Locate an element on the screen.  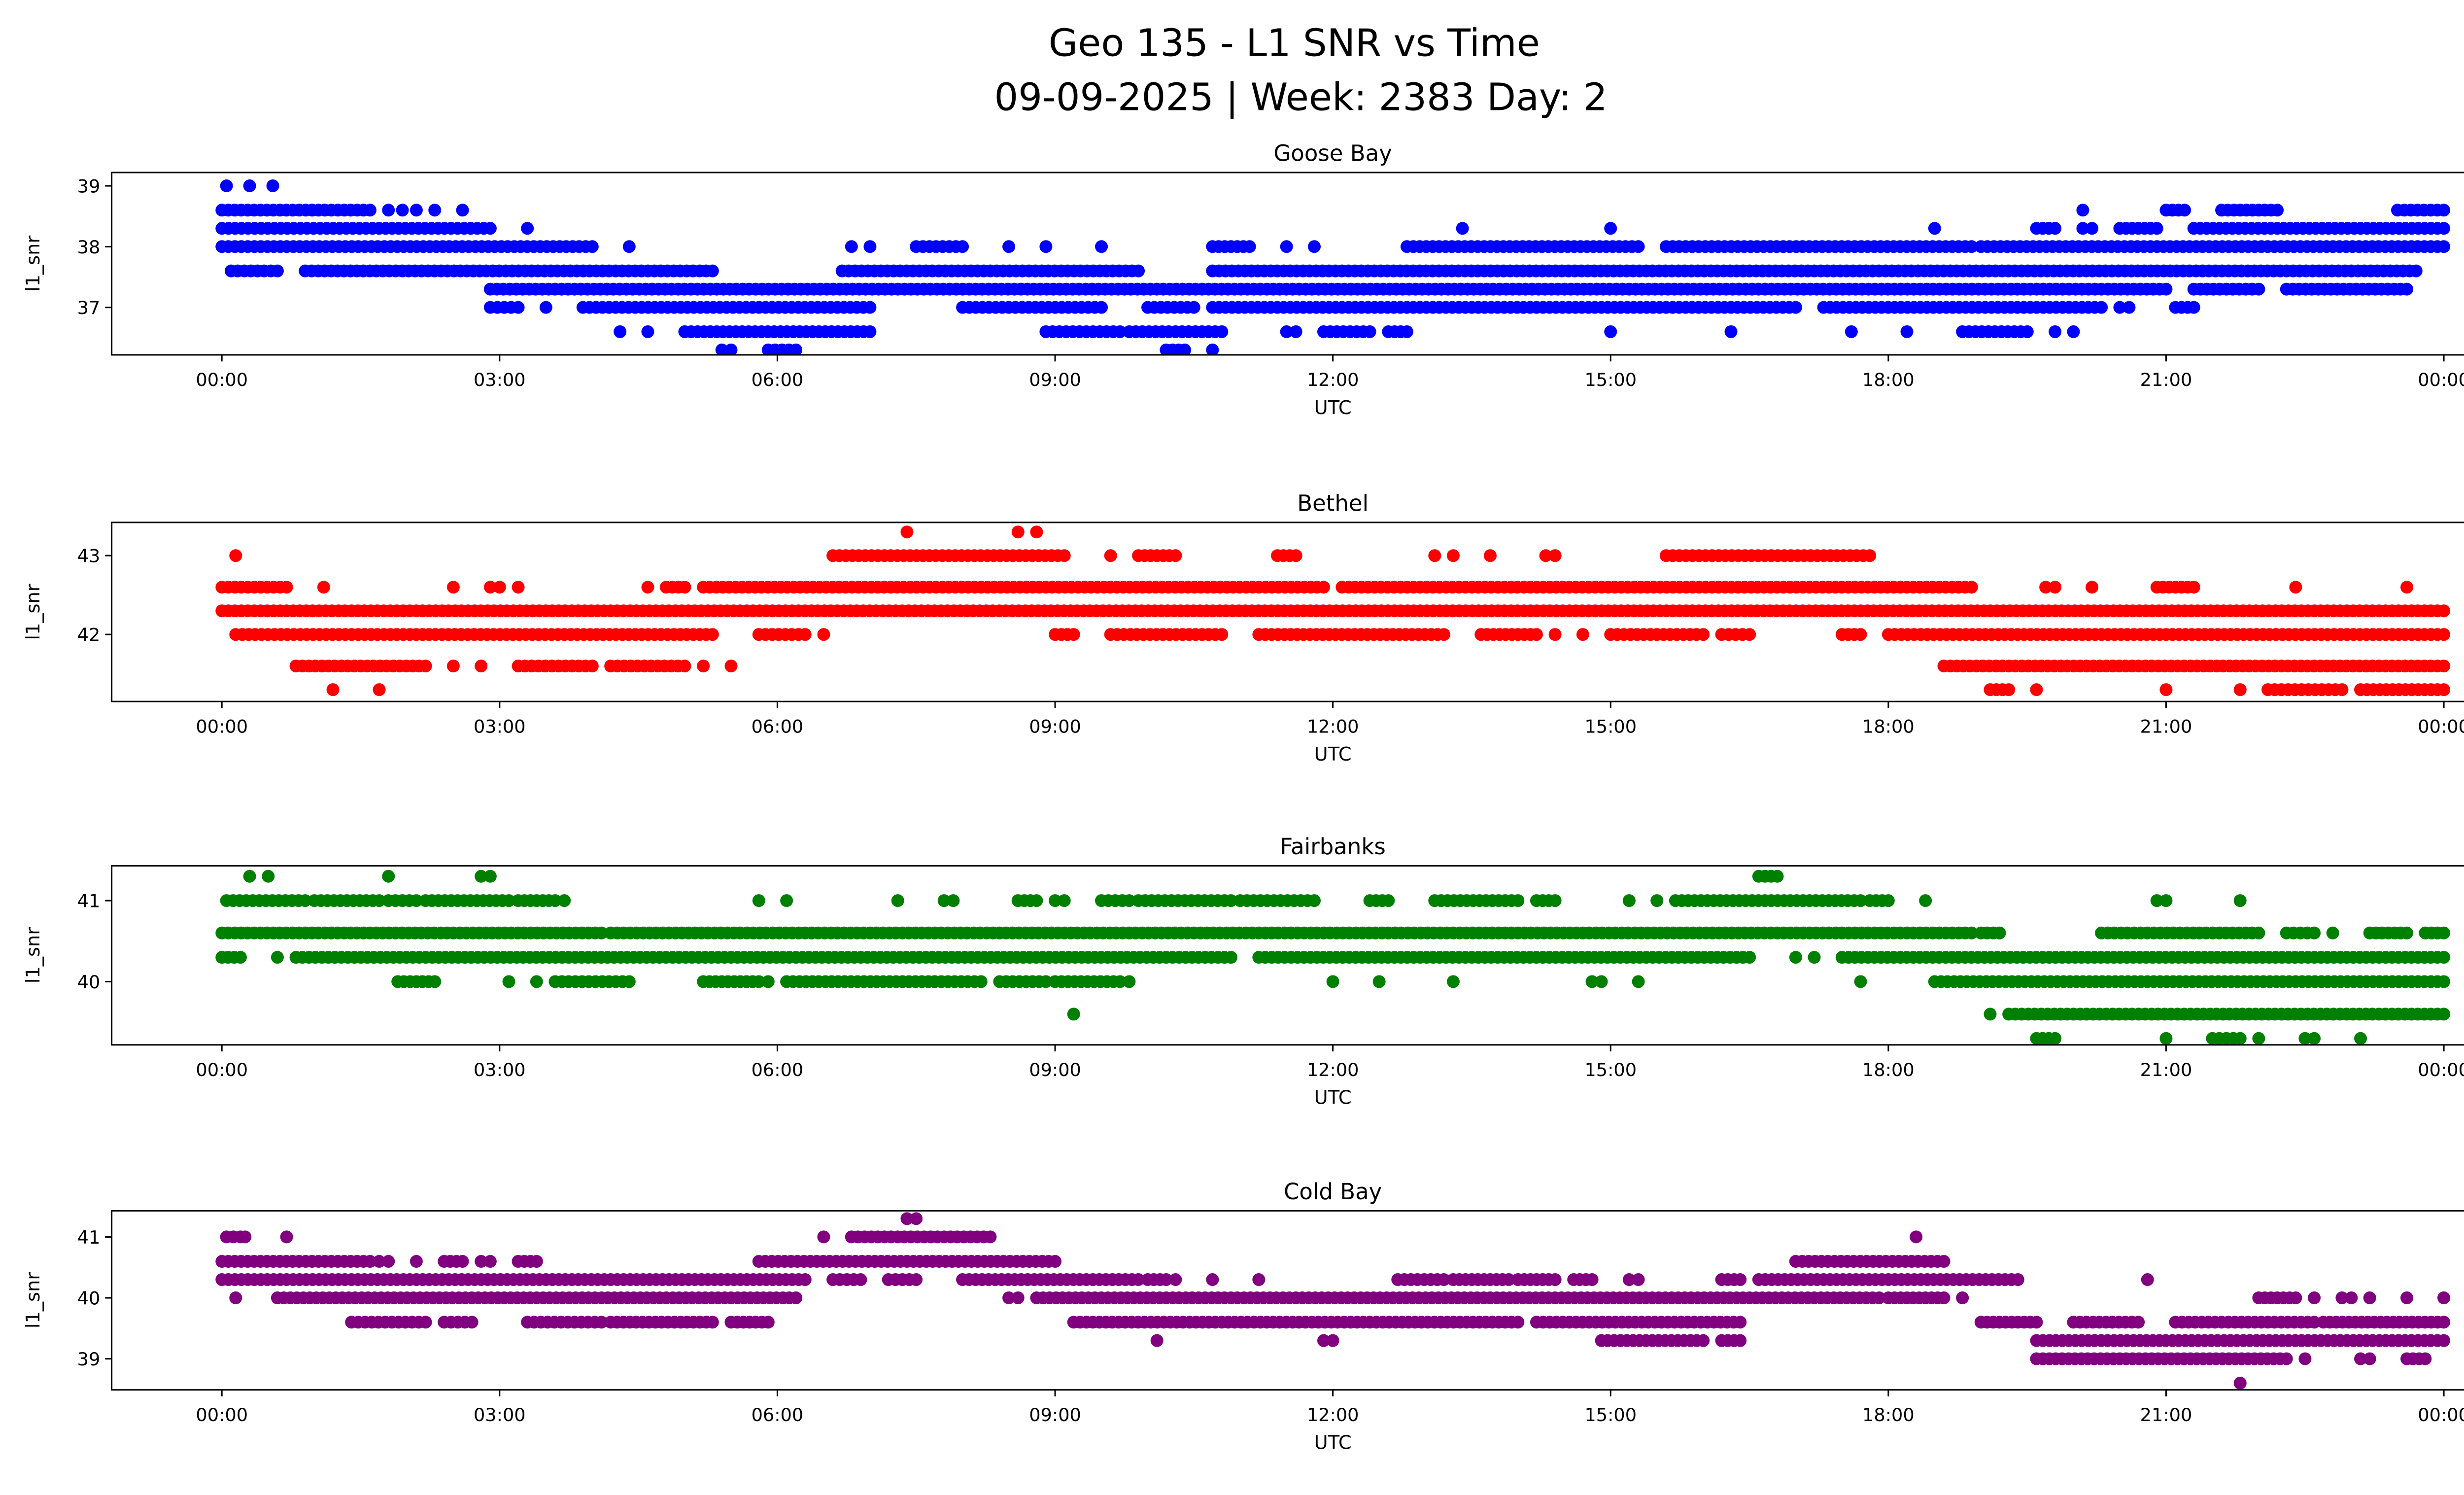
x-tick-label: 21:00 is located at coordinates (2166, 1069).